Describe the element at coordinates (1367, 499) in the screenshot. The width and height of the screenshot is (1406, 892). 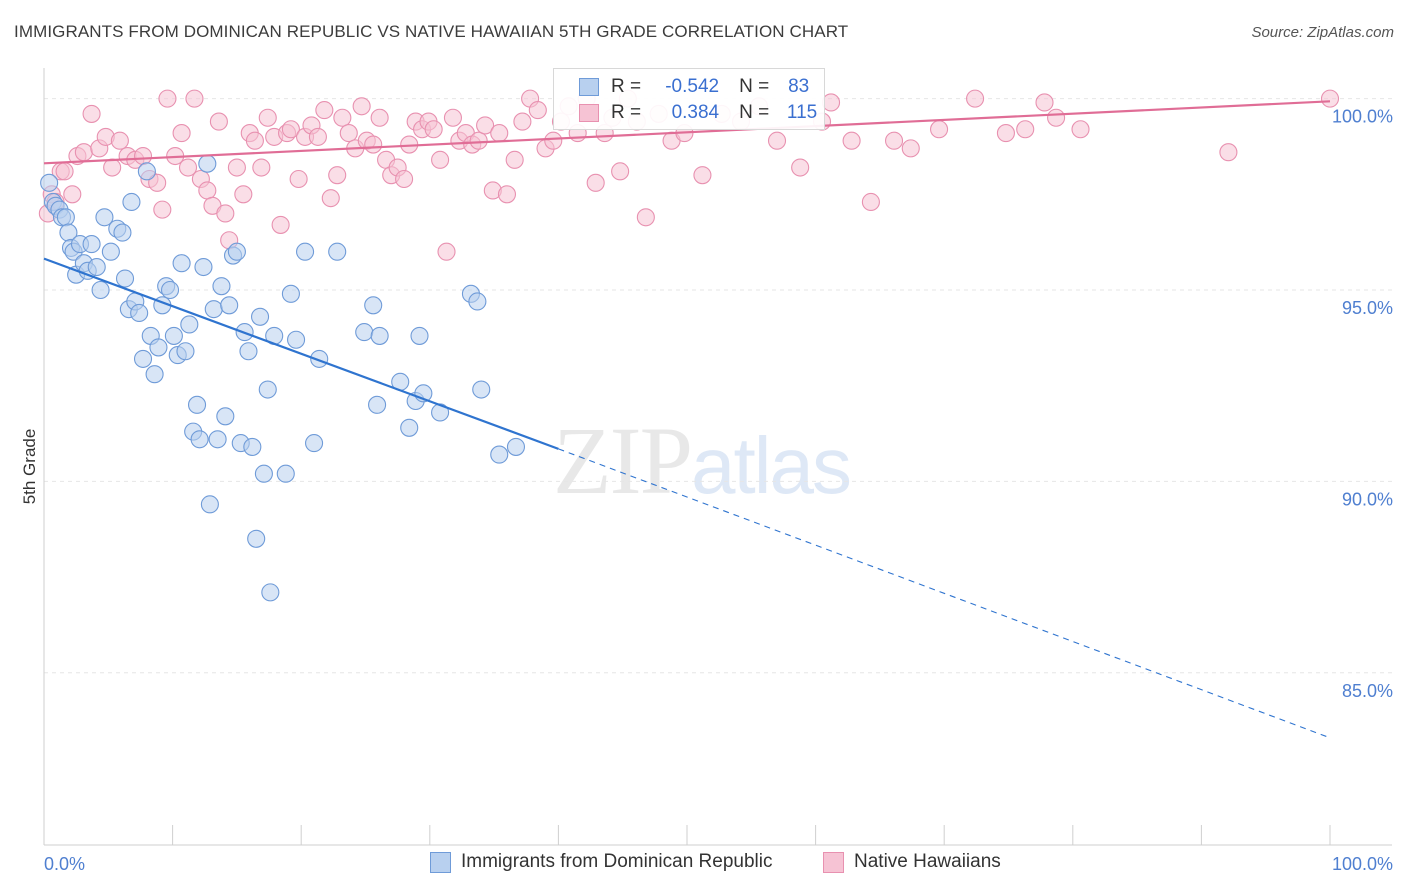
I see `y-tick-label: 90.0%` at that location.